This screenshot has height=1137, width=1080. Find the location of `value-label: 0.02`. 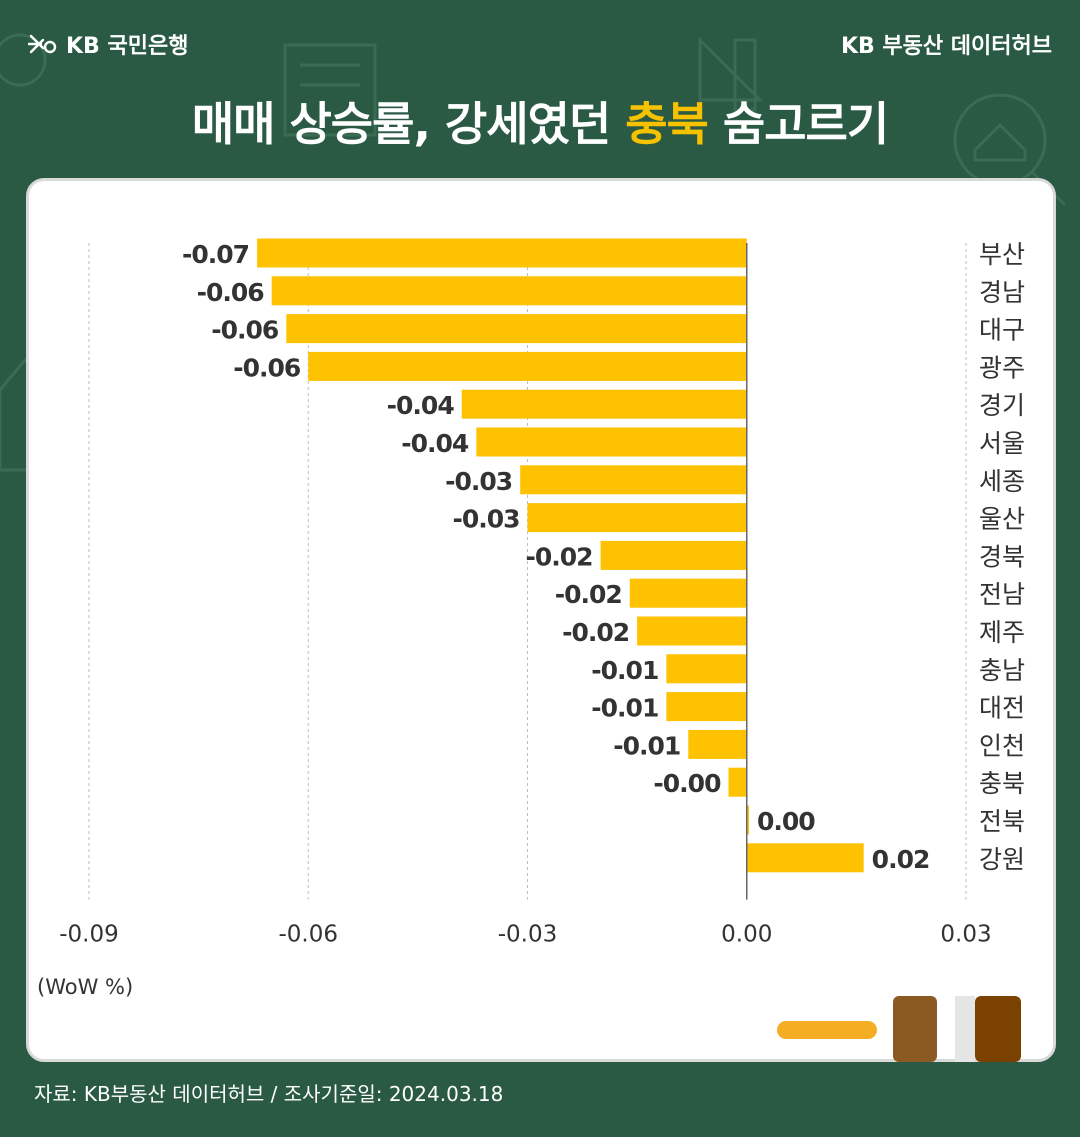

value-label: 0.02 is located at coordinates (901, 859).